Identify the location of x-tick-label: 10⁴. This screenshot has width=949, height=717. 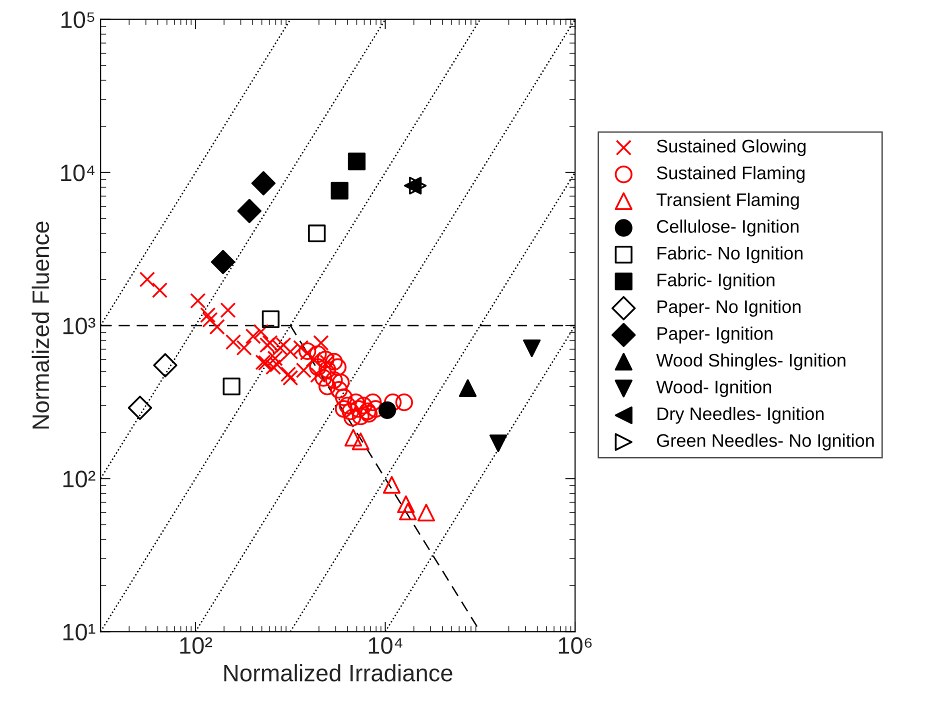
(385, 645).